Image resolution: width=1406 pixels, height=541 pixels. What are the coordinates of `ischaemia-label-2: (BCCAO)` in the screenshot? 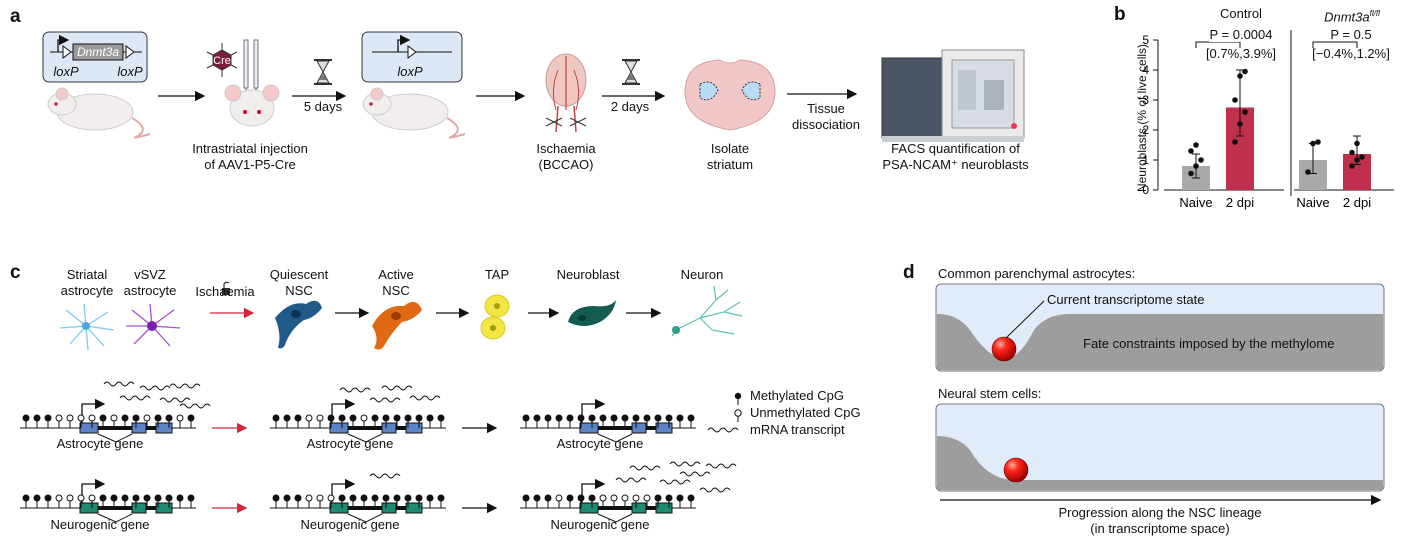 It's located at (566, 164).